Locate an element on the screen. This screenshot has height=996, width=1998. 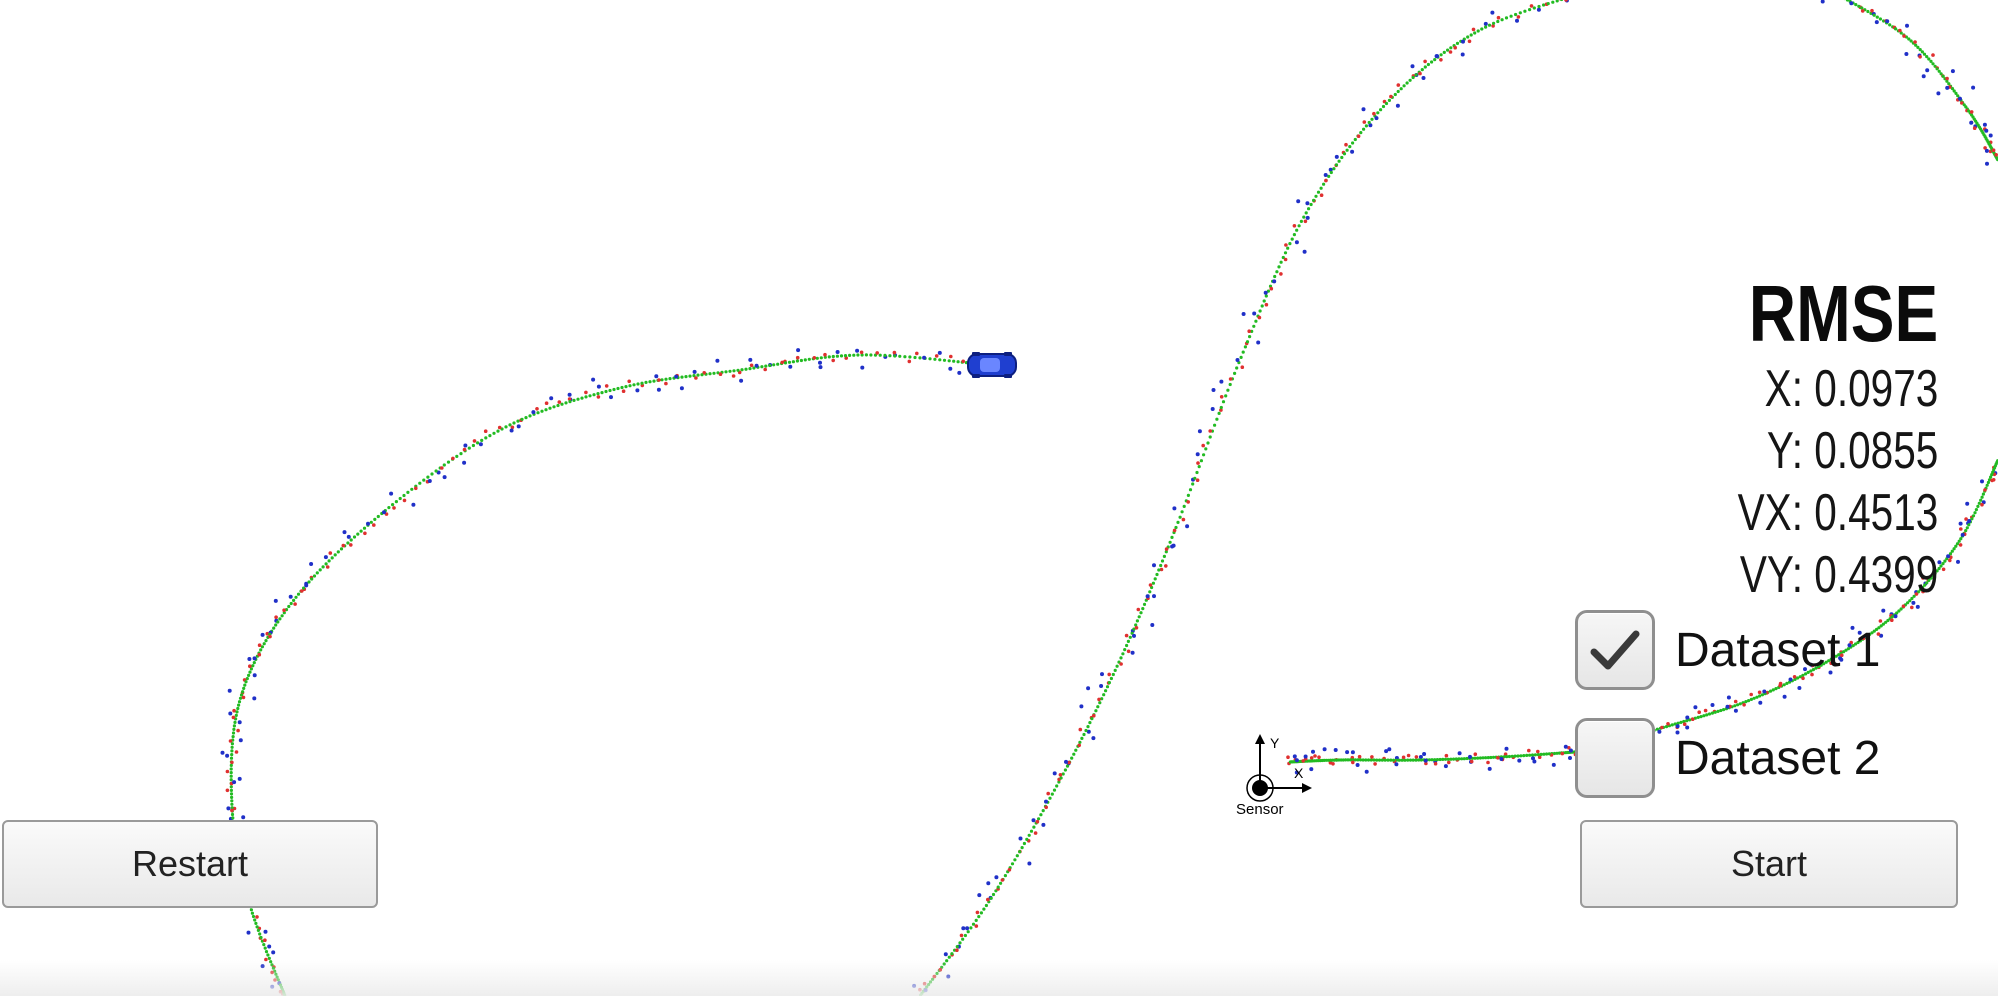
dataset-2-option: Dataset 2 is located at coordinates (1727, 758).